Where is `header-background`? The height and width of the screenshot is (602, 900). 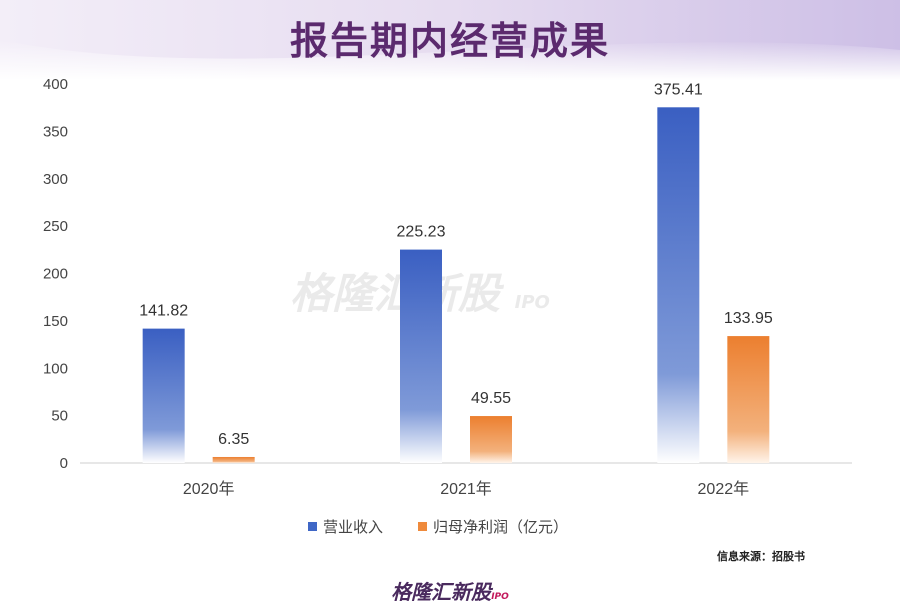 header-background is located at coordinates (450, 40).